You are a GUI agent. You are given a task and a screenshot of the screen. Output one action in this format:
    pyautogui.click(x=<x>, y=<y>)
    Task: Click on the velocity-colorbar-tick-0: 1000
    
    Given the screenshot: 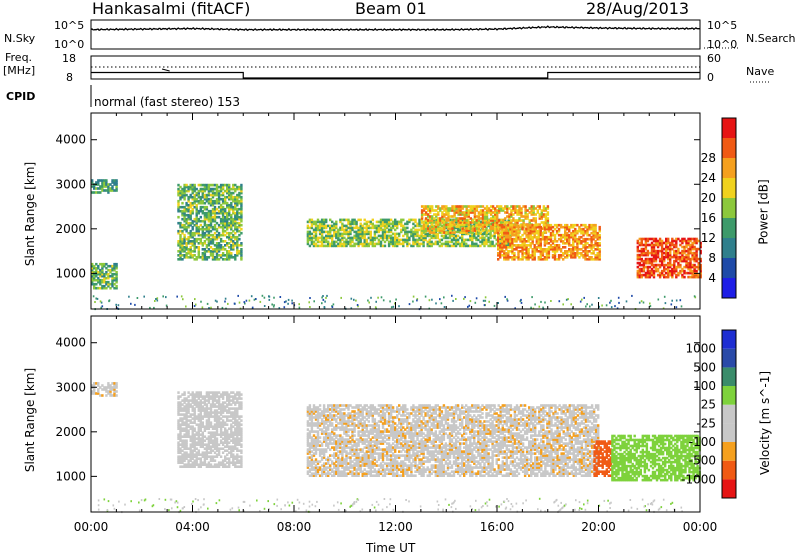 What is the action you would take?
    pyautogui.click(x=700, y=349)
    